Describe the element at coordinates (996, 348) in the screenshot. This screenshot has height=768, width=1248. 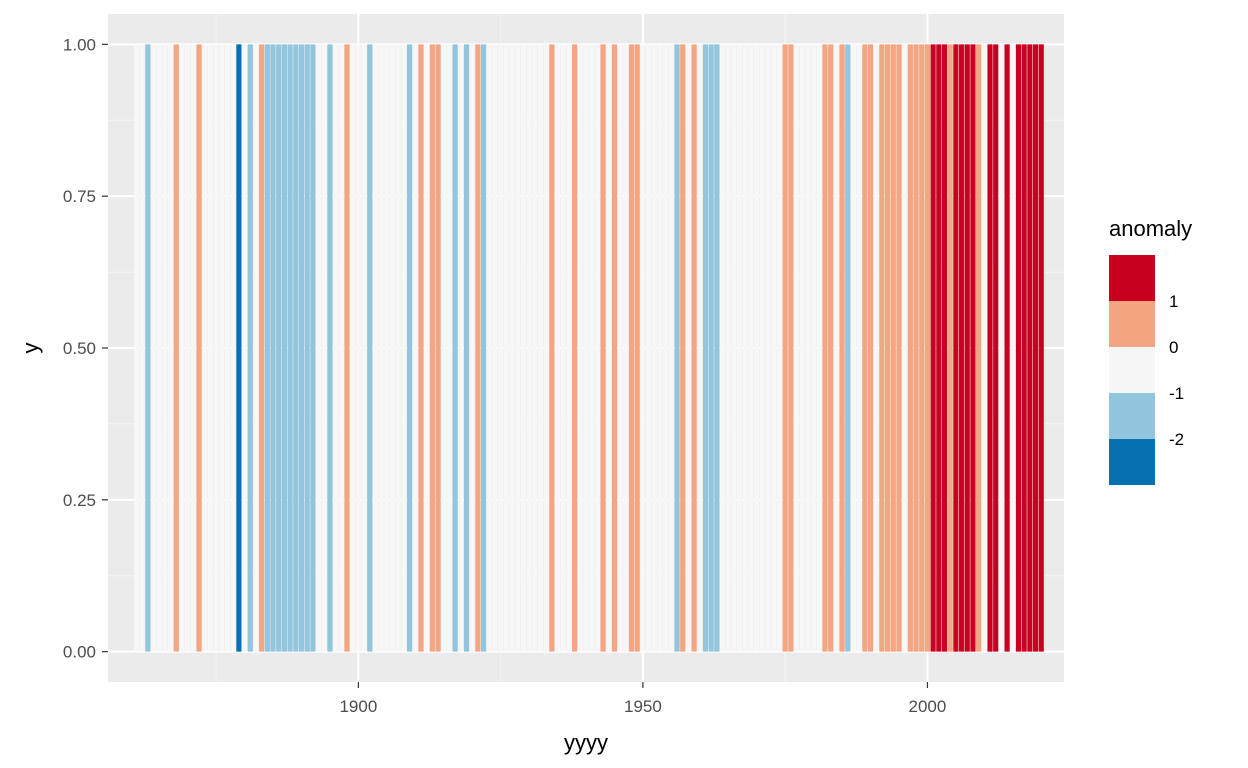
I see `bar-2012` at that location.